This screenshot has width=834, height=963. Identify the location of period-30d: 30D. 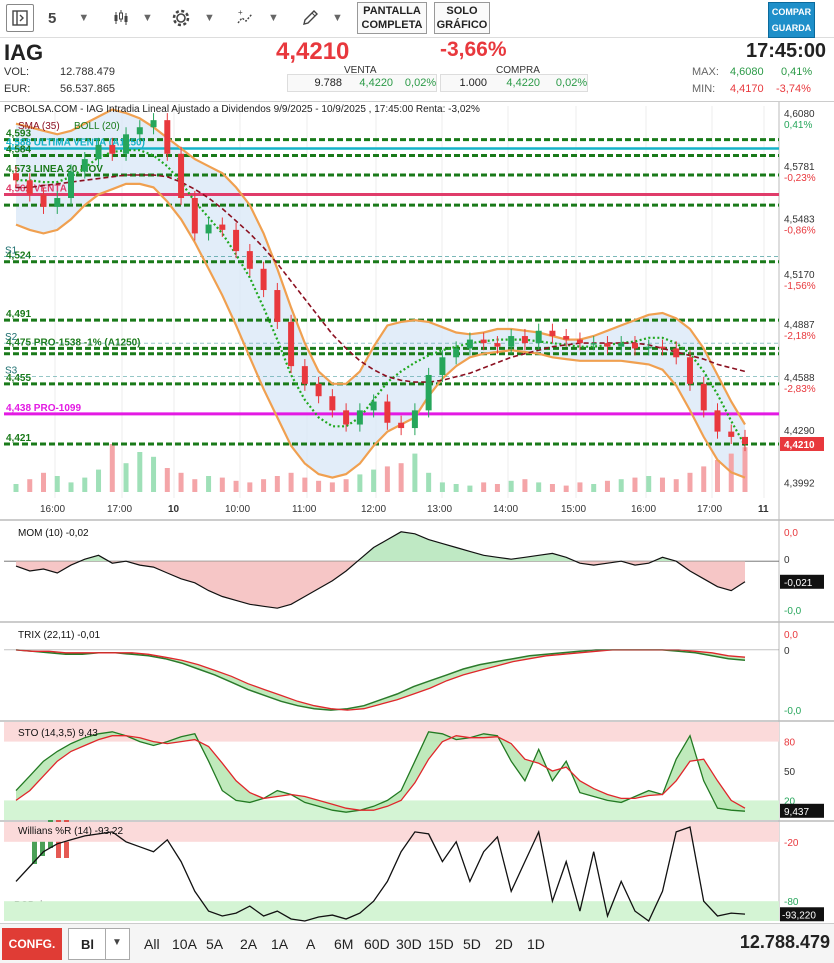
(409, 944).